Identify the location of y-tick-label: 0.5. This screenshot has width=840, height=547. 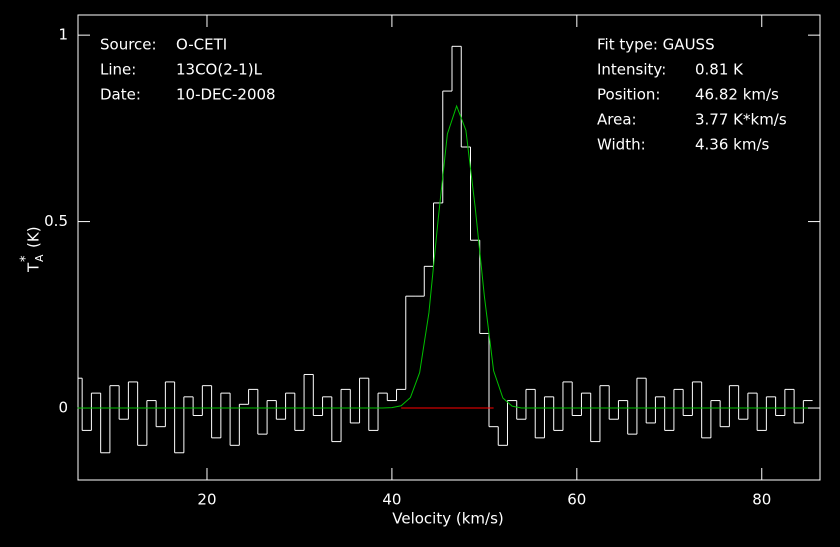
(56, 221).